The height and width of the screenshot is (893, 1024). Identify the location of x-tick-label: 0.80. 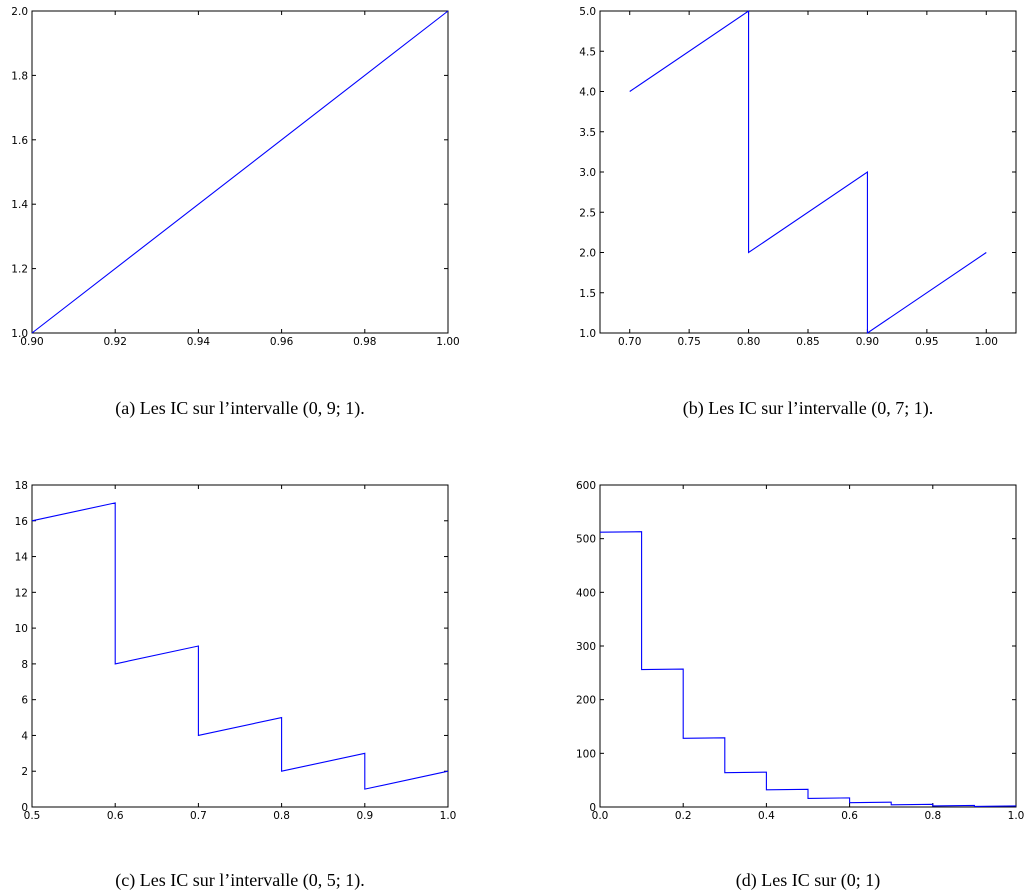
(748, 342).